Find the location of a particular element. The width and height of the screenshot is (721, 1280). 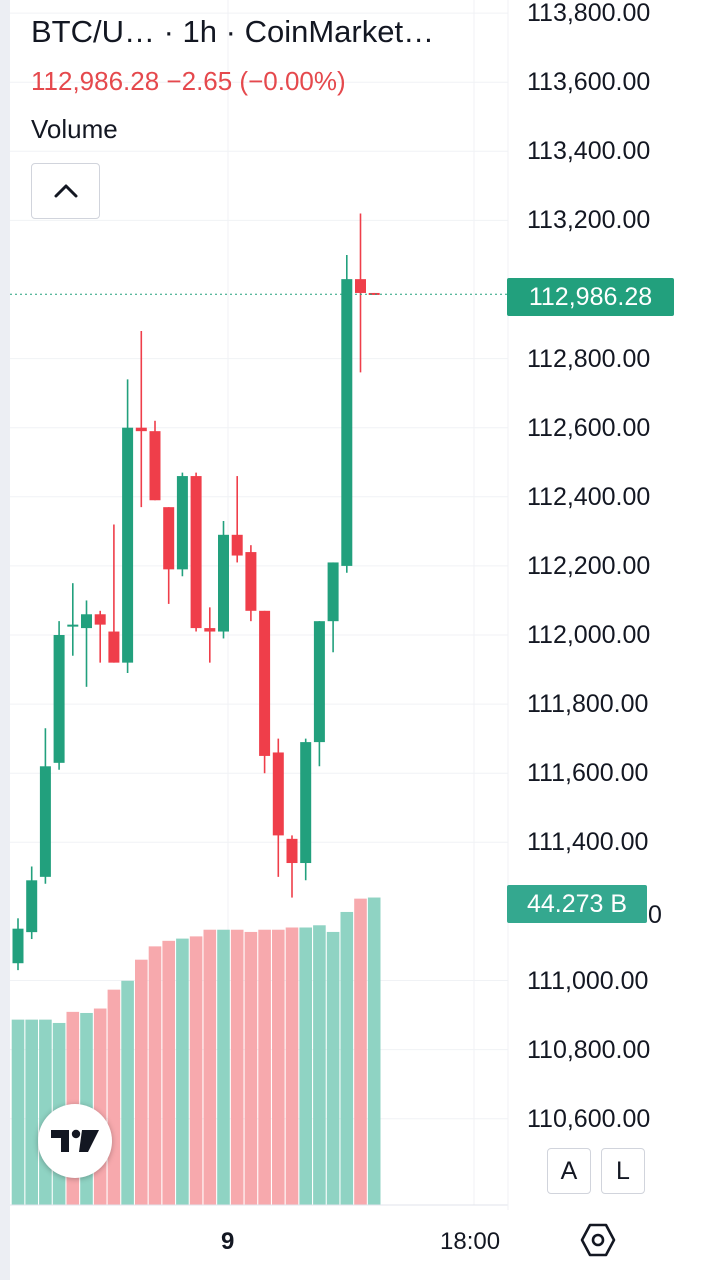

price-axis-label: 113,800.00 is located at coordinates (589, 14).